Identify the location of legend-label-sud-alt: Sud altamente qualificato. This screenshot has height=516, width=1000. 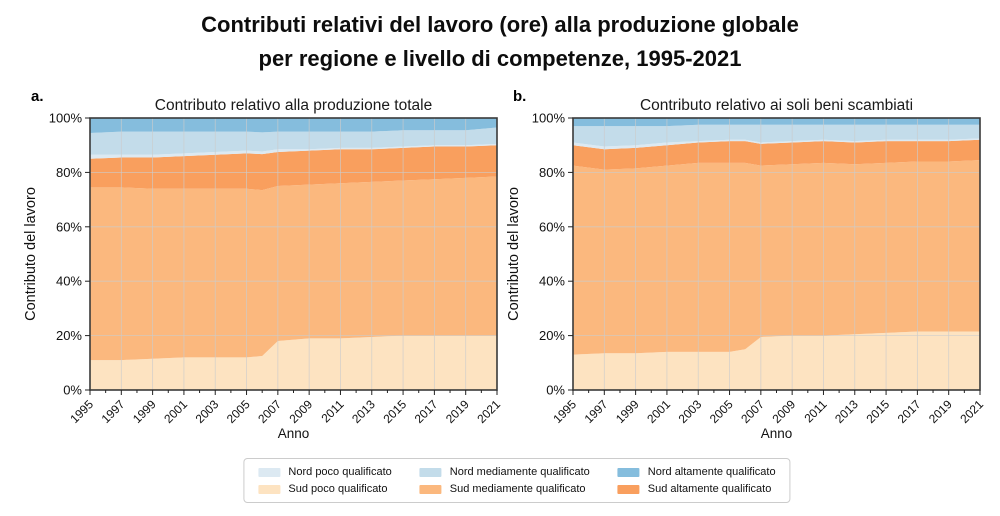
(709, 489).